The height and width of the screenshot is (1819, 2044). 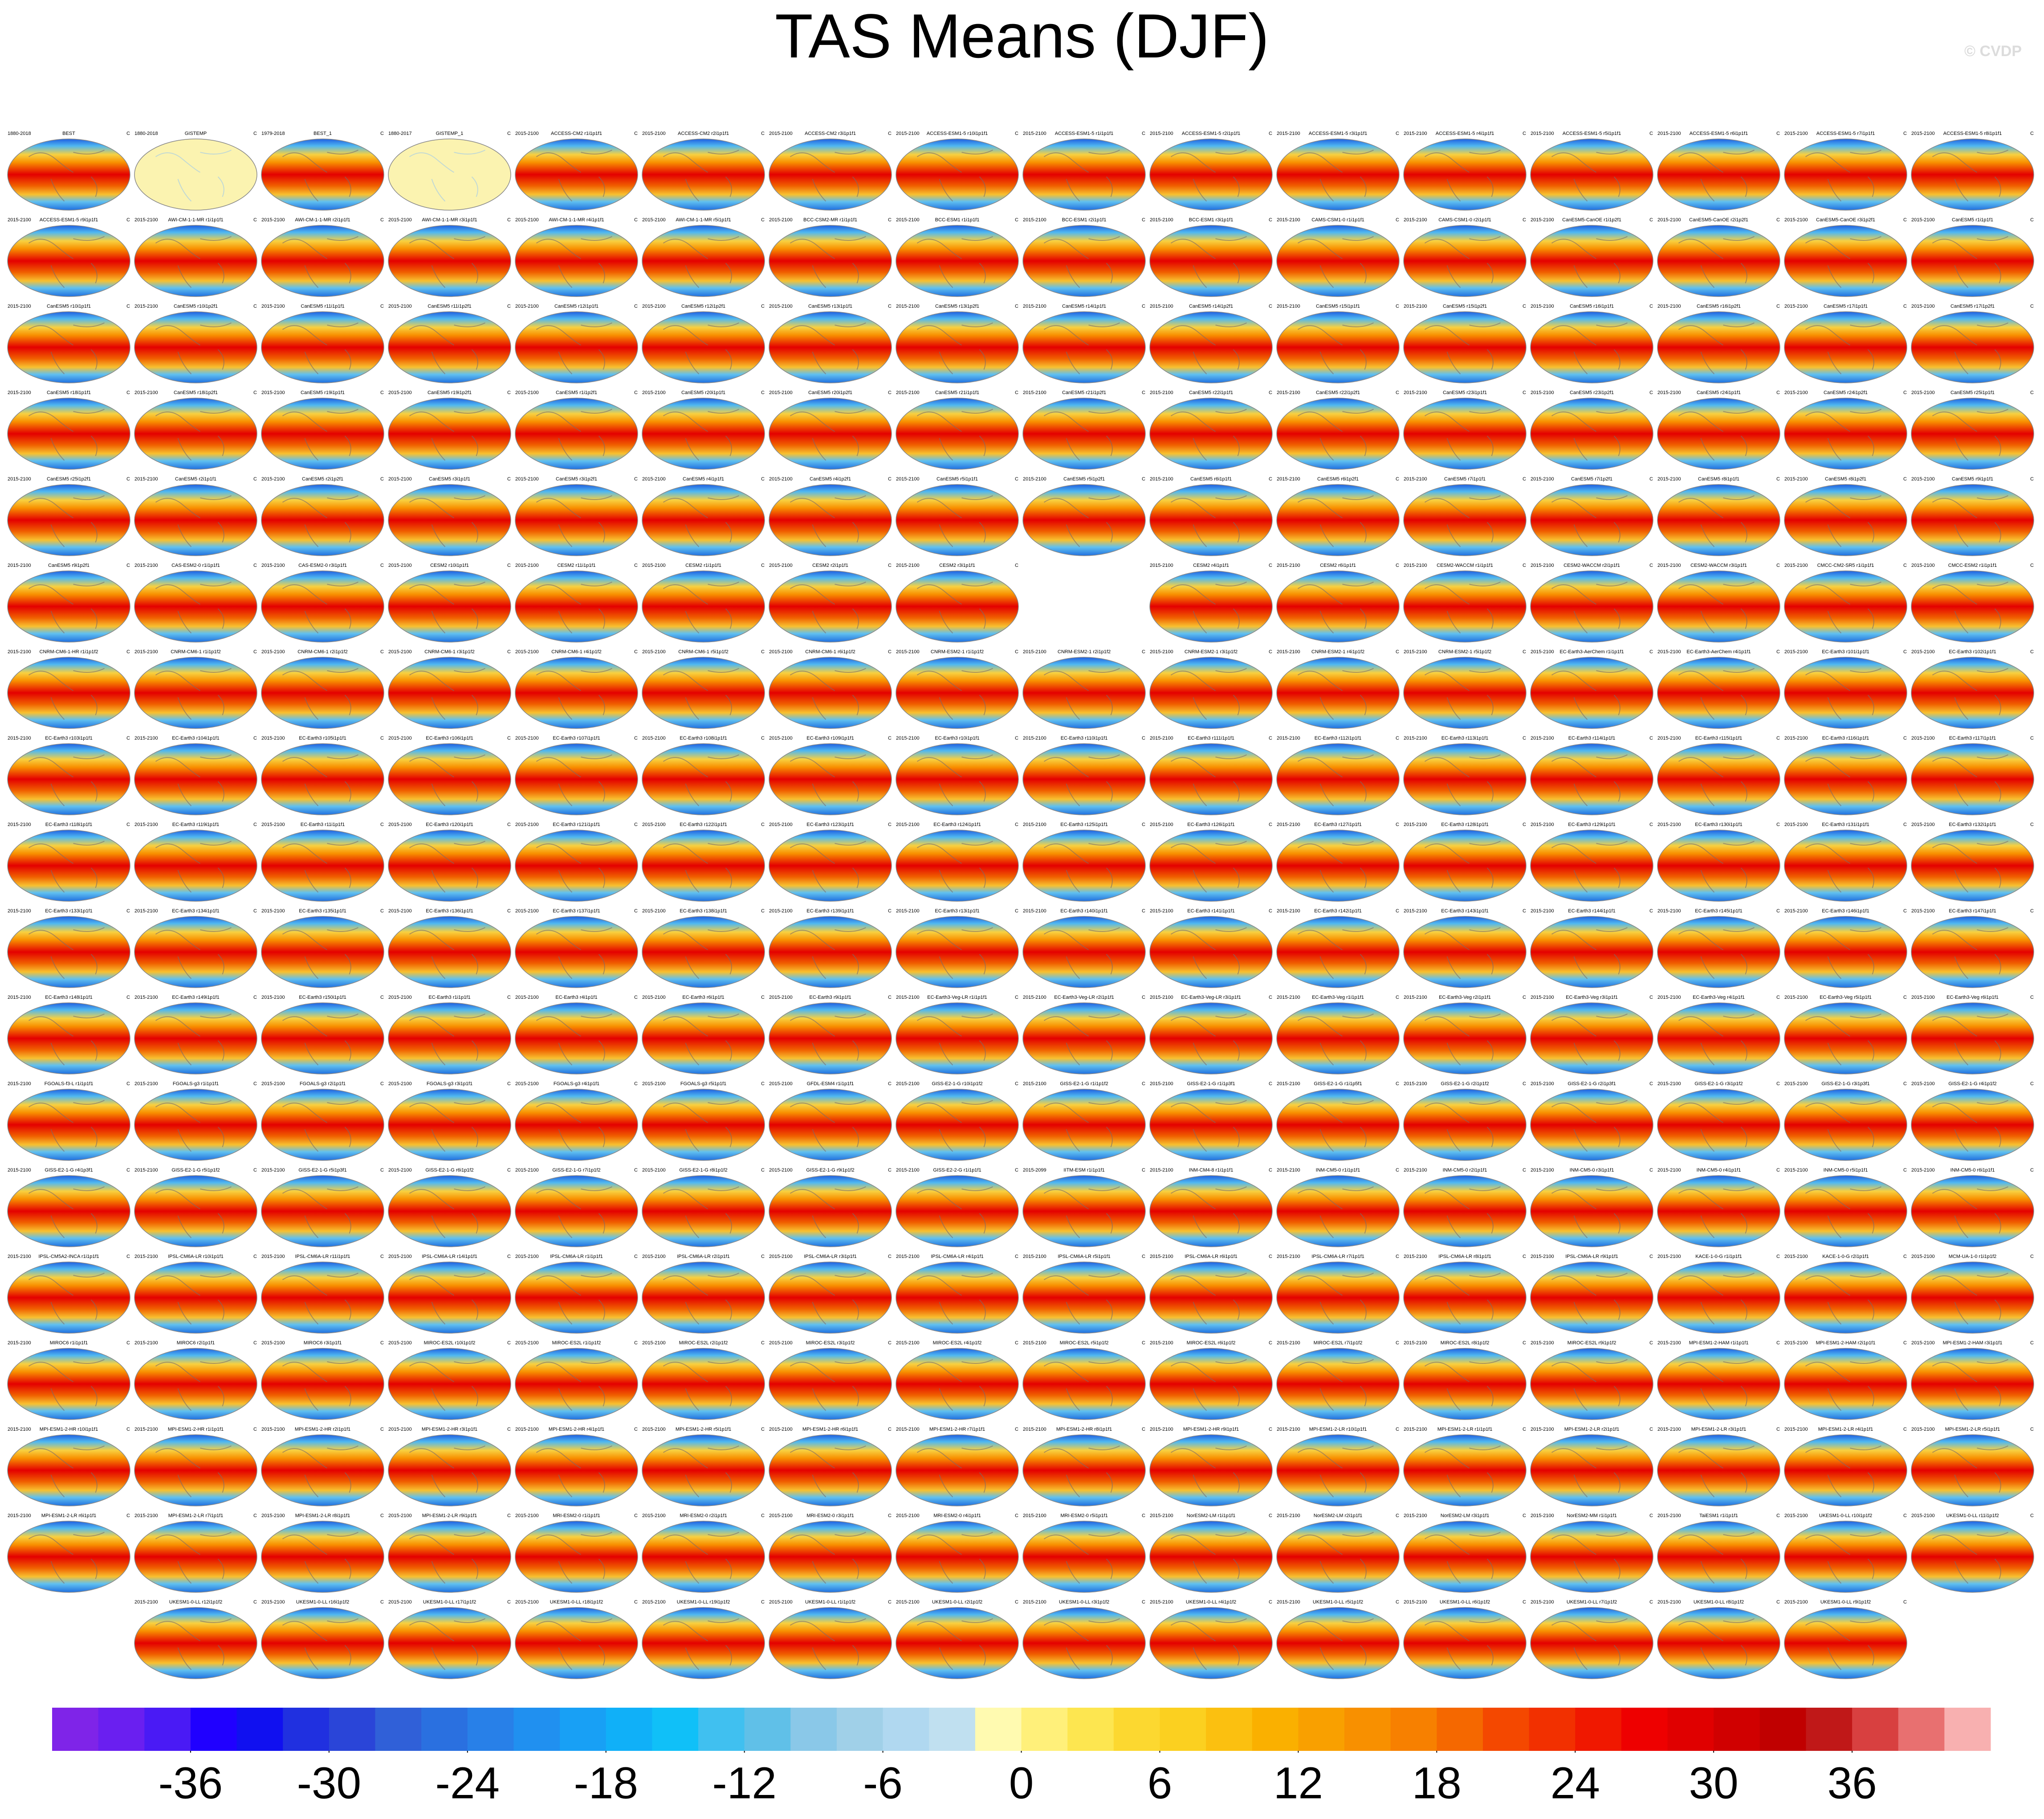 What do you see at coordinates (1465, 997) in the screenshot?
I see `panel-title: EC-Earth3-Veg r2i1p1f1` at bounding box center [1465, 997].